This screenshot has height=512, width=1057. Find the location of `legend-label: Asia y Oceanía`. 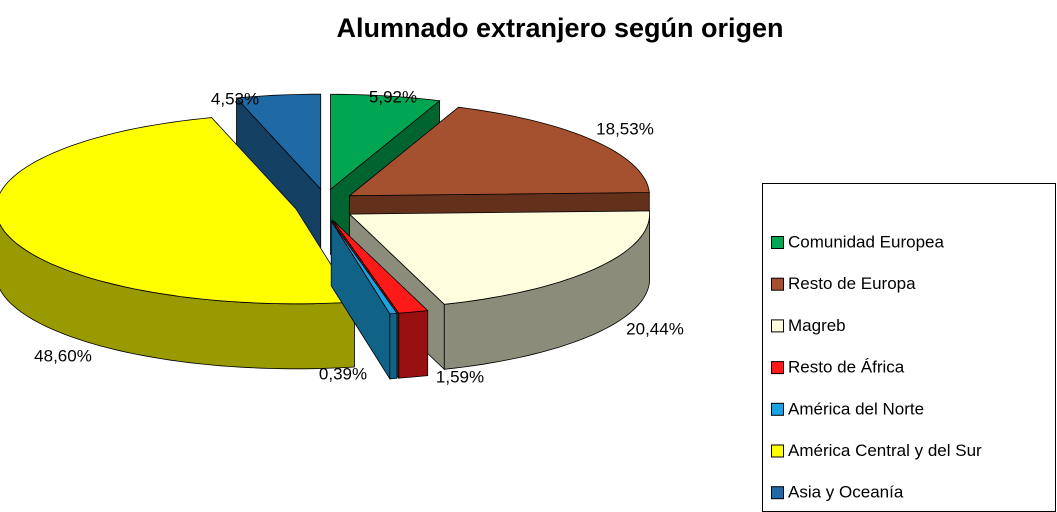

legend-label: Asia y Oceanía is located at coordinates (846, 492).